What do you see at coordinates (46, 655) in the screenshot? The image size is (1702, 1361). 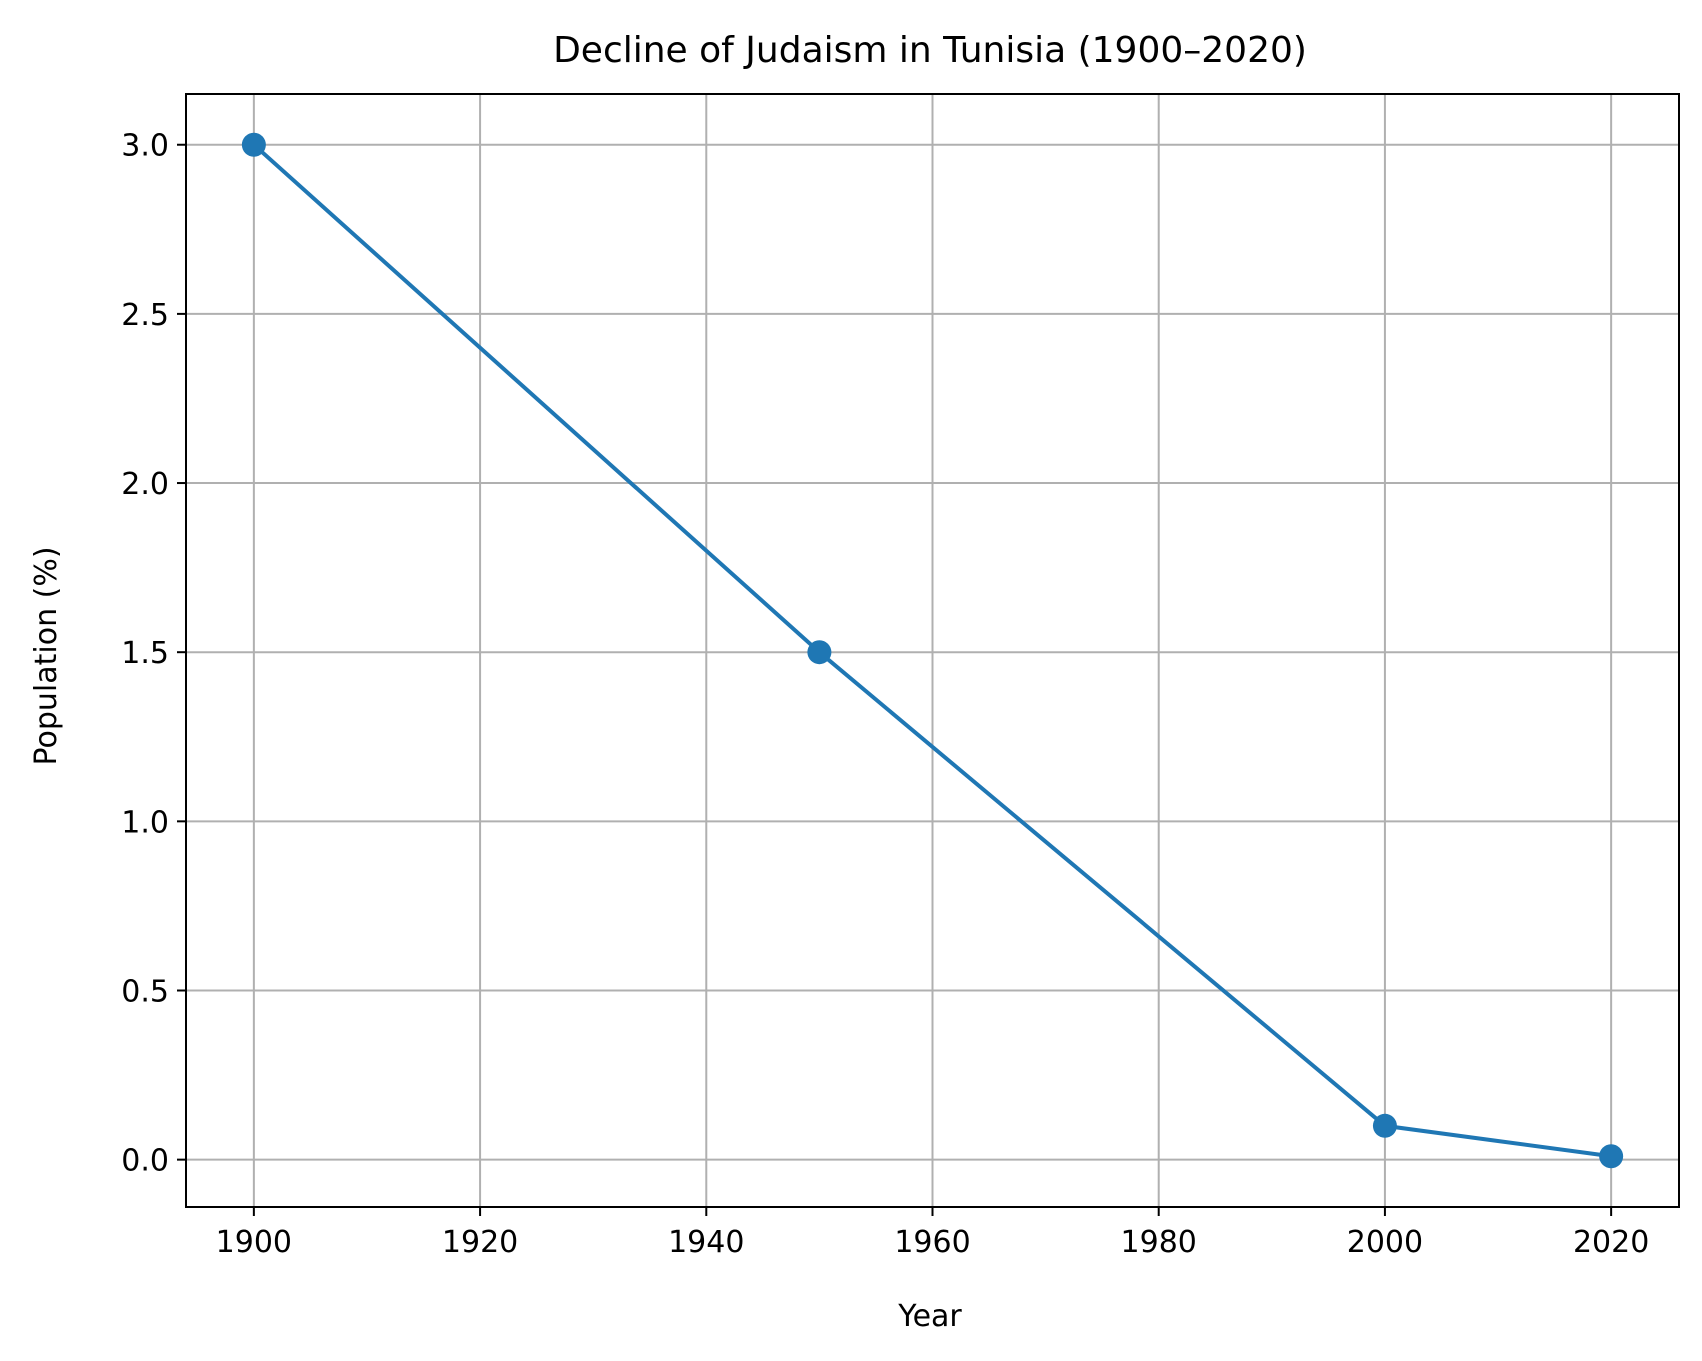 I see `y-axis-label: Population (%)` at bounding box center [46, 655].